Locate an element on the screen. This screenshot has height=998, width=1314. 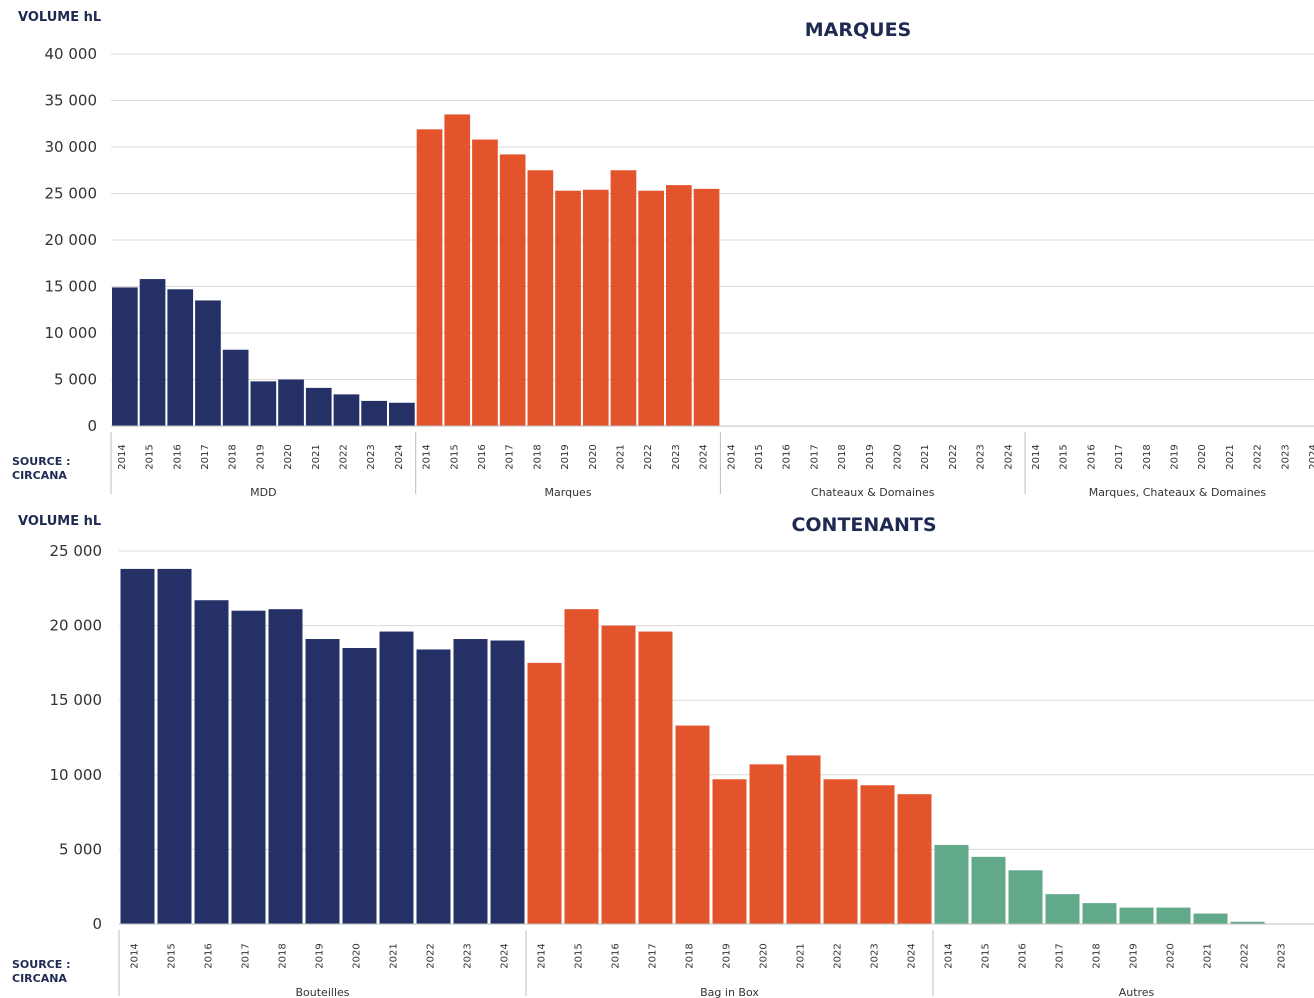
bar-marques-2023 is located at coordinates (679, 305).